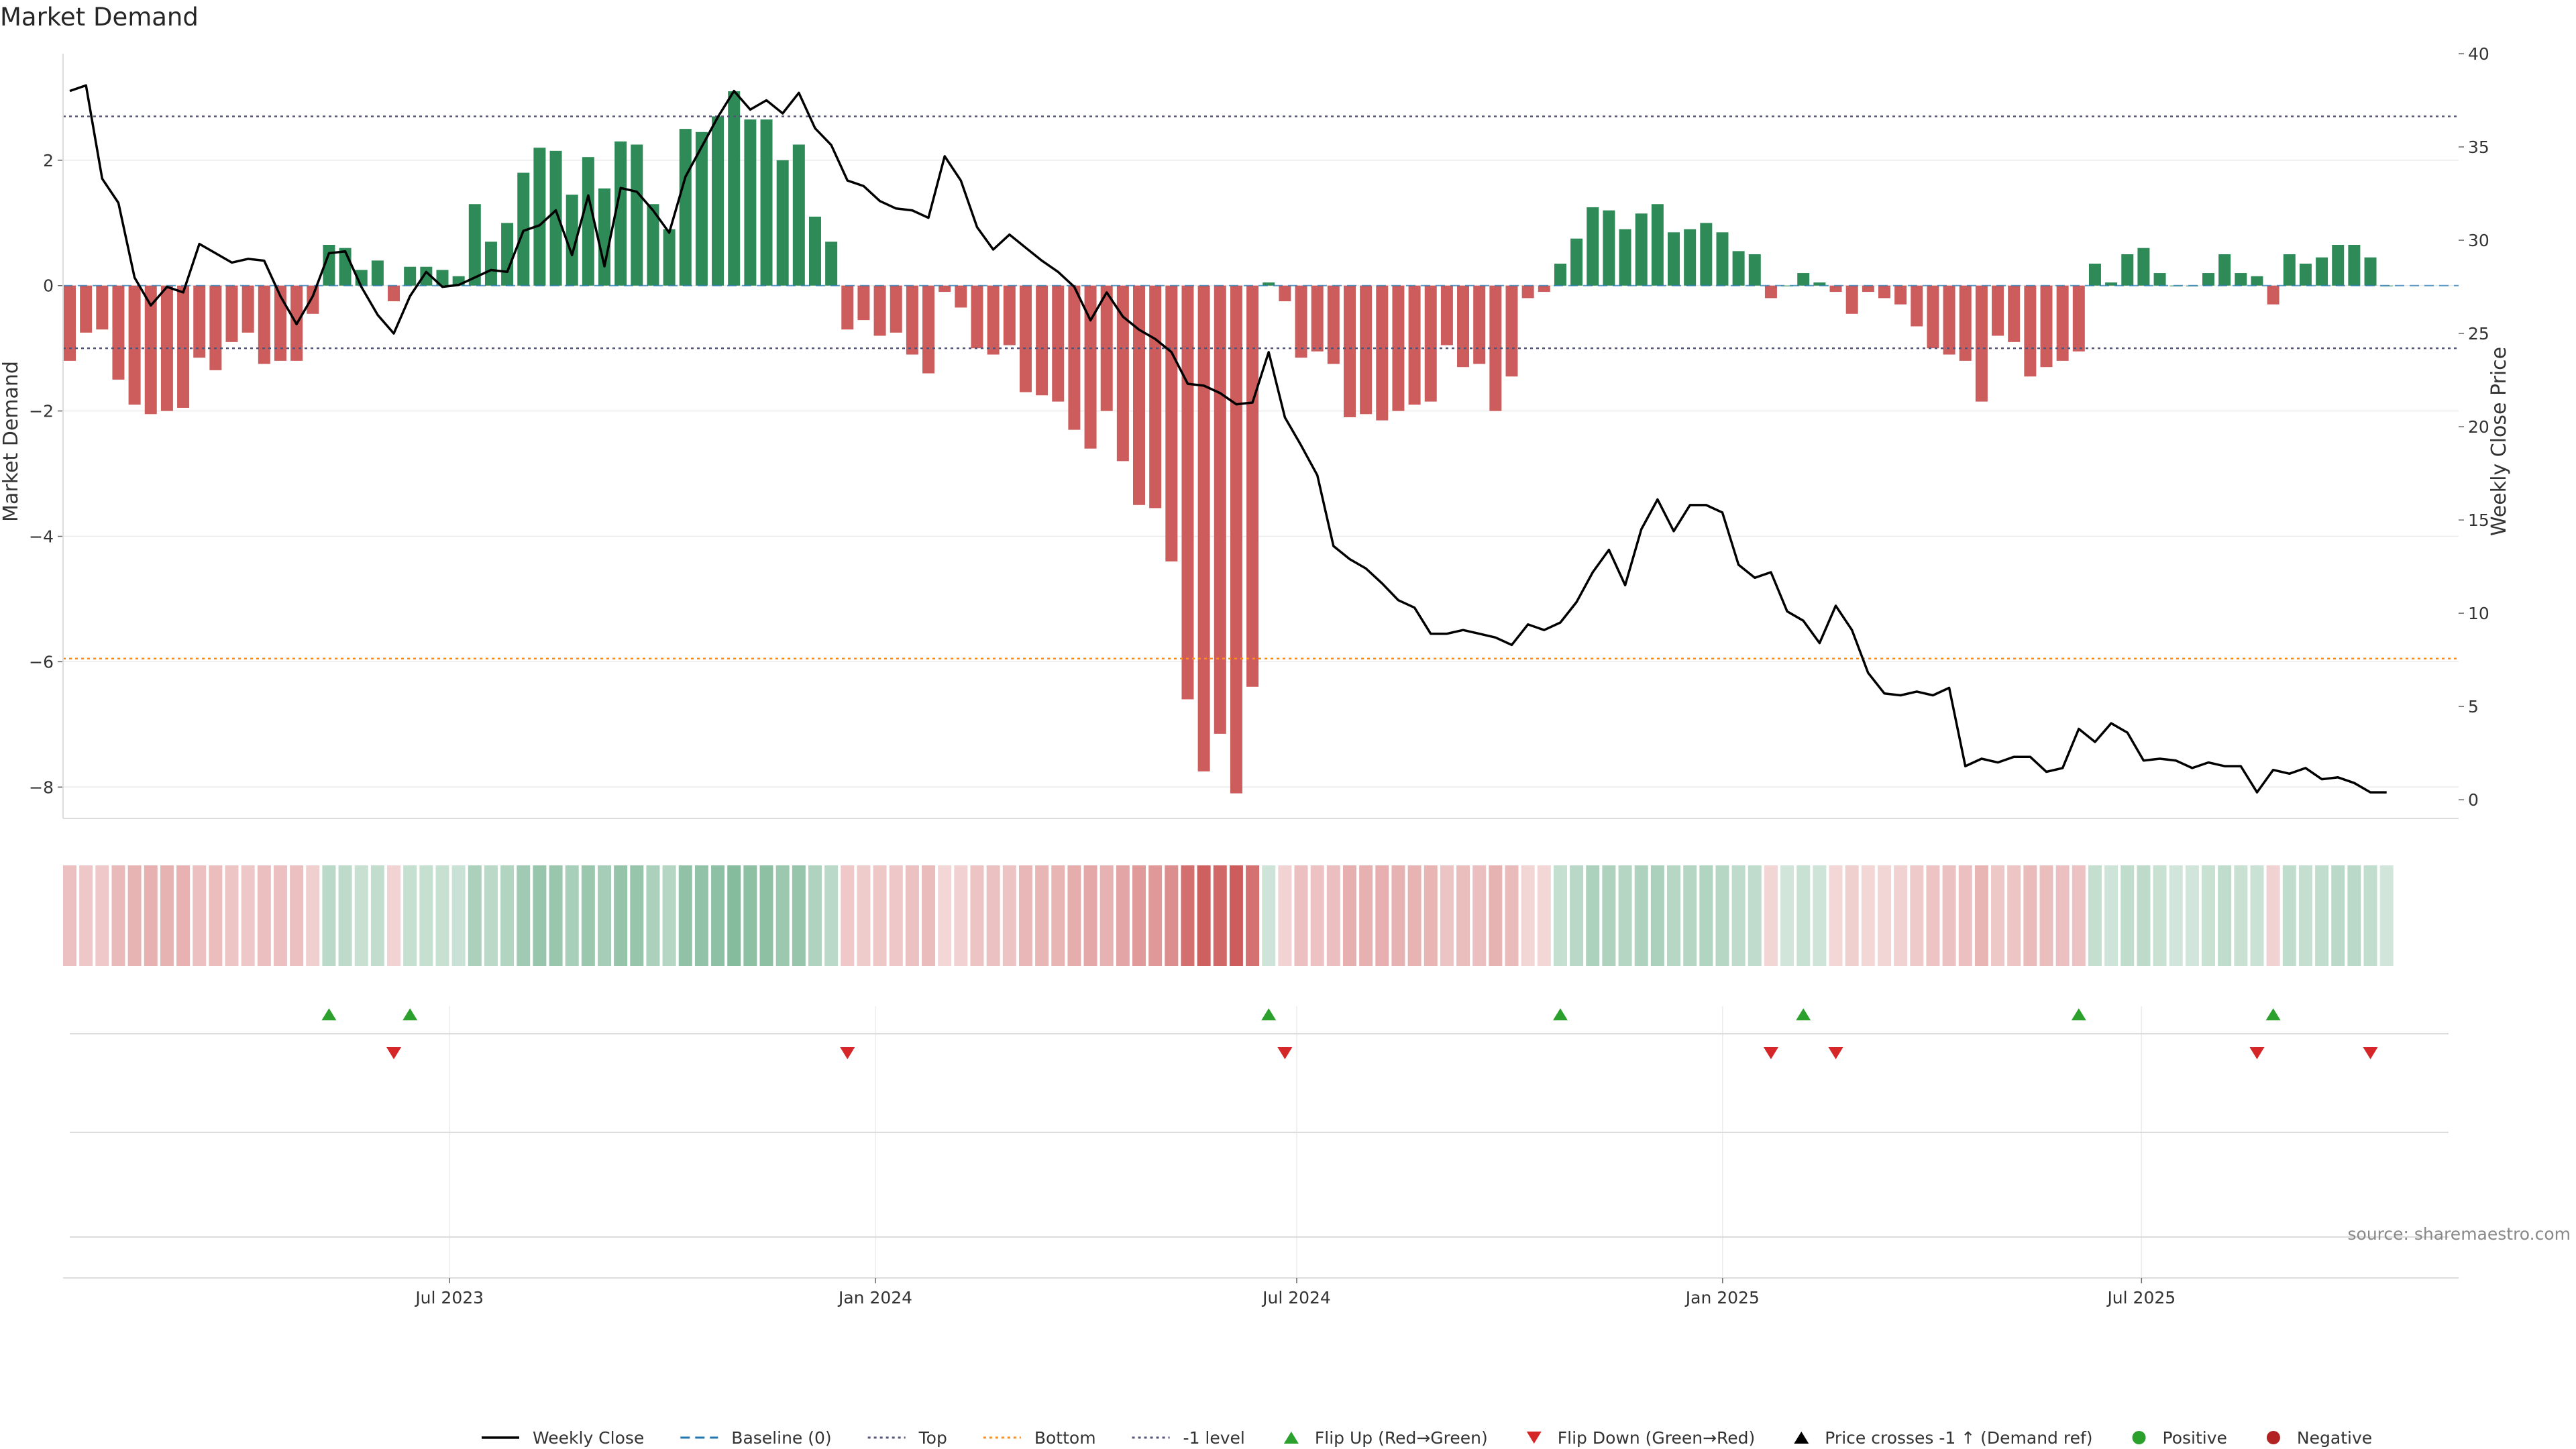 This screenshot has height=1449, width=2576. Describe the element at coordinates (2478, 54) in the screenshot. I see `y2-tick-label: 40` at that location.